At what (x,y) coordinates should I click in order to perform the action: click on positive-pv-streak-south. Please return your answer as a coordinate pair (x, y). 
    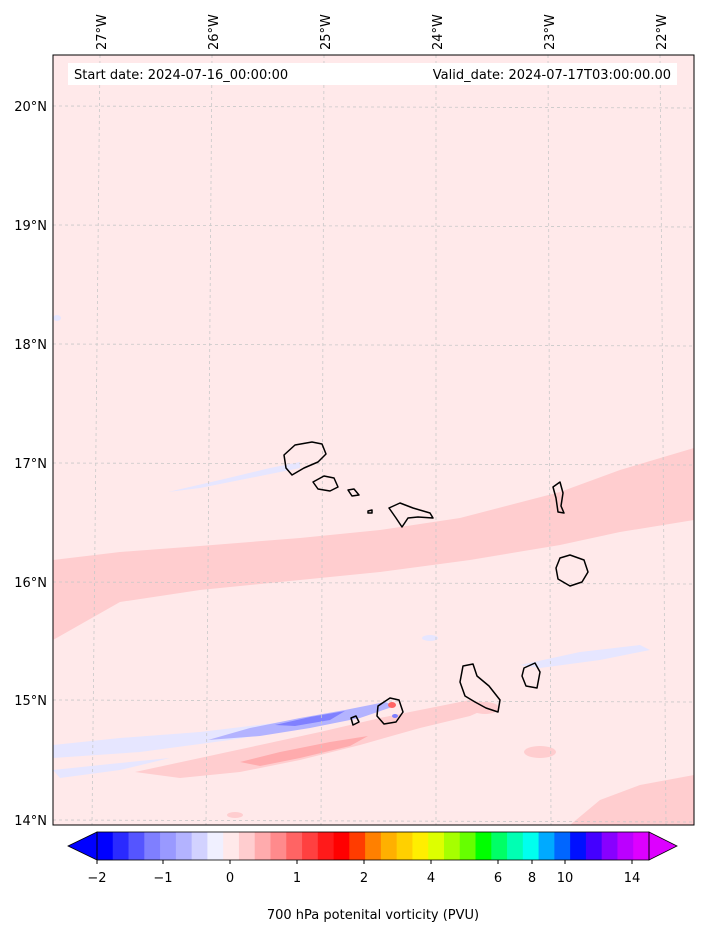
    Looking at the image, I should click on (315, 739).